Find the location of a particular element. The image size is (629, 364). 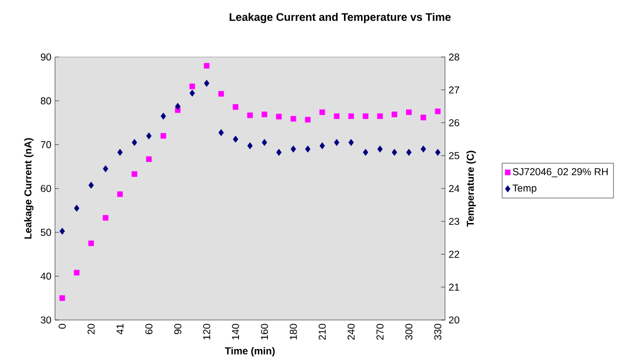

y2-tick-label: 21 is located at coordinates (454, 287).